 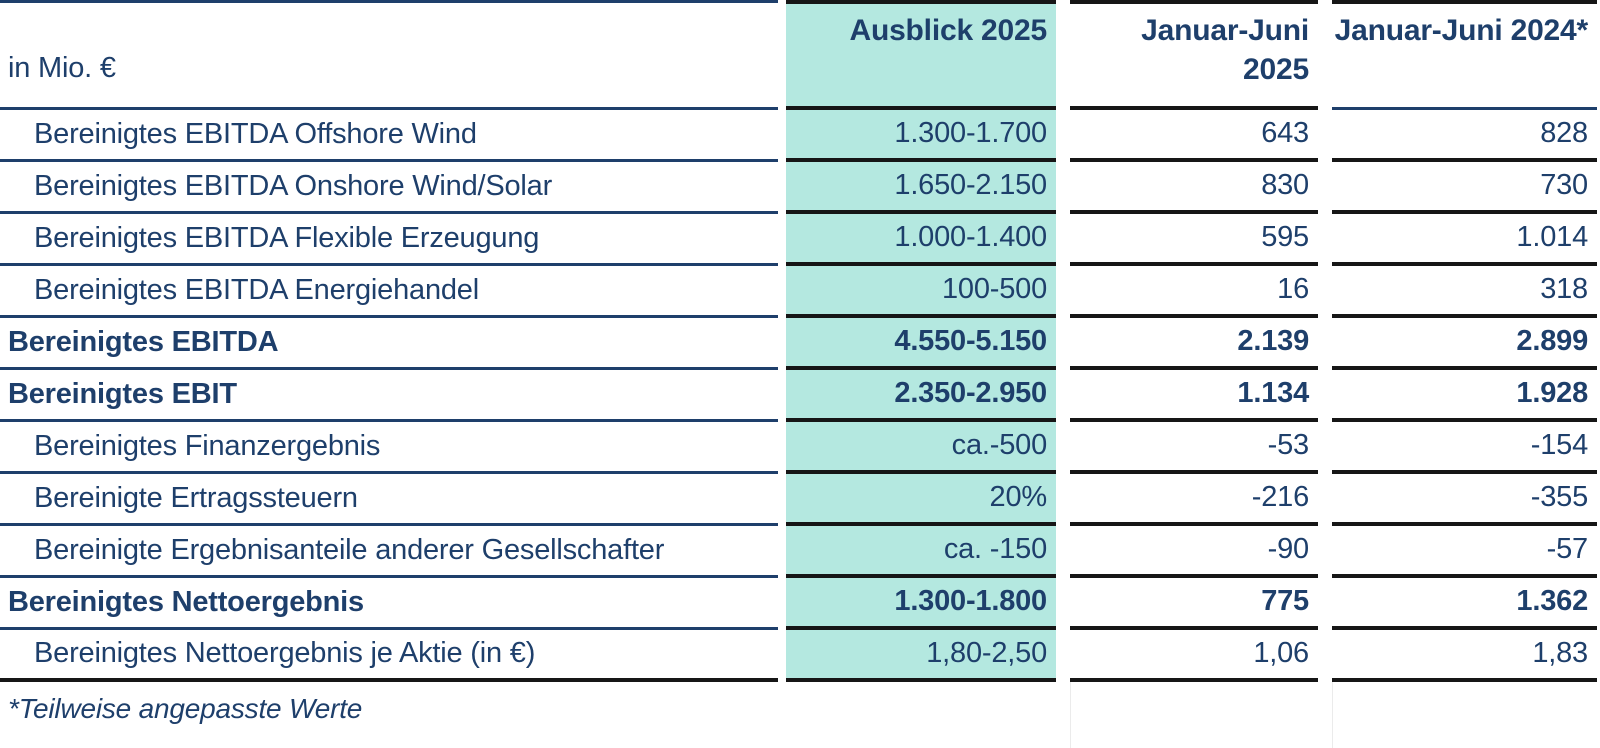 I want to click on januar-juni-2025-value: 2.139, so click(x=1194, y=344).